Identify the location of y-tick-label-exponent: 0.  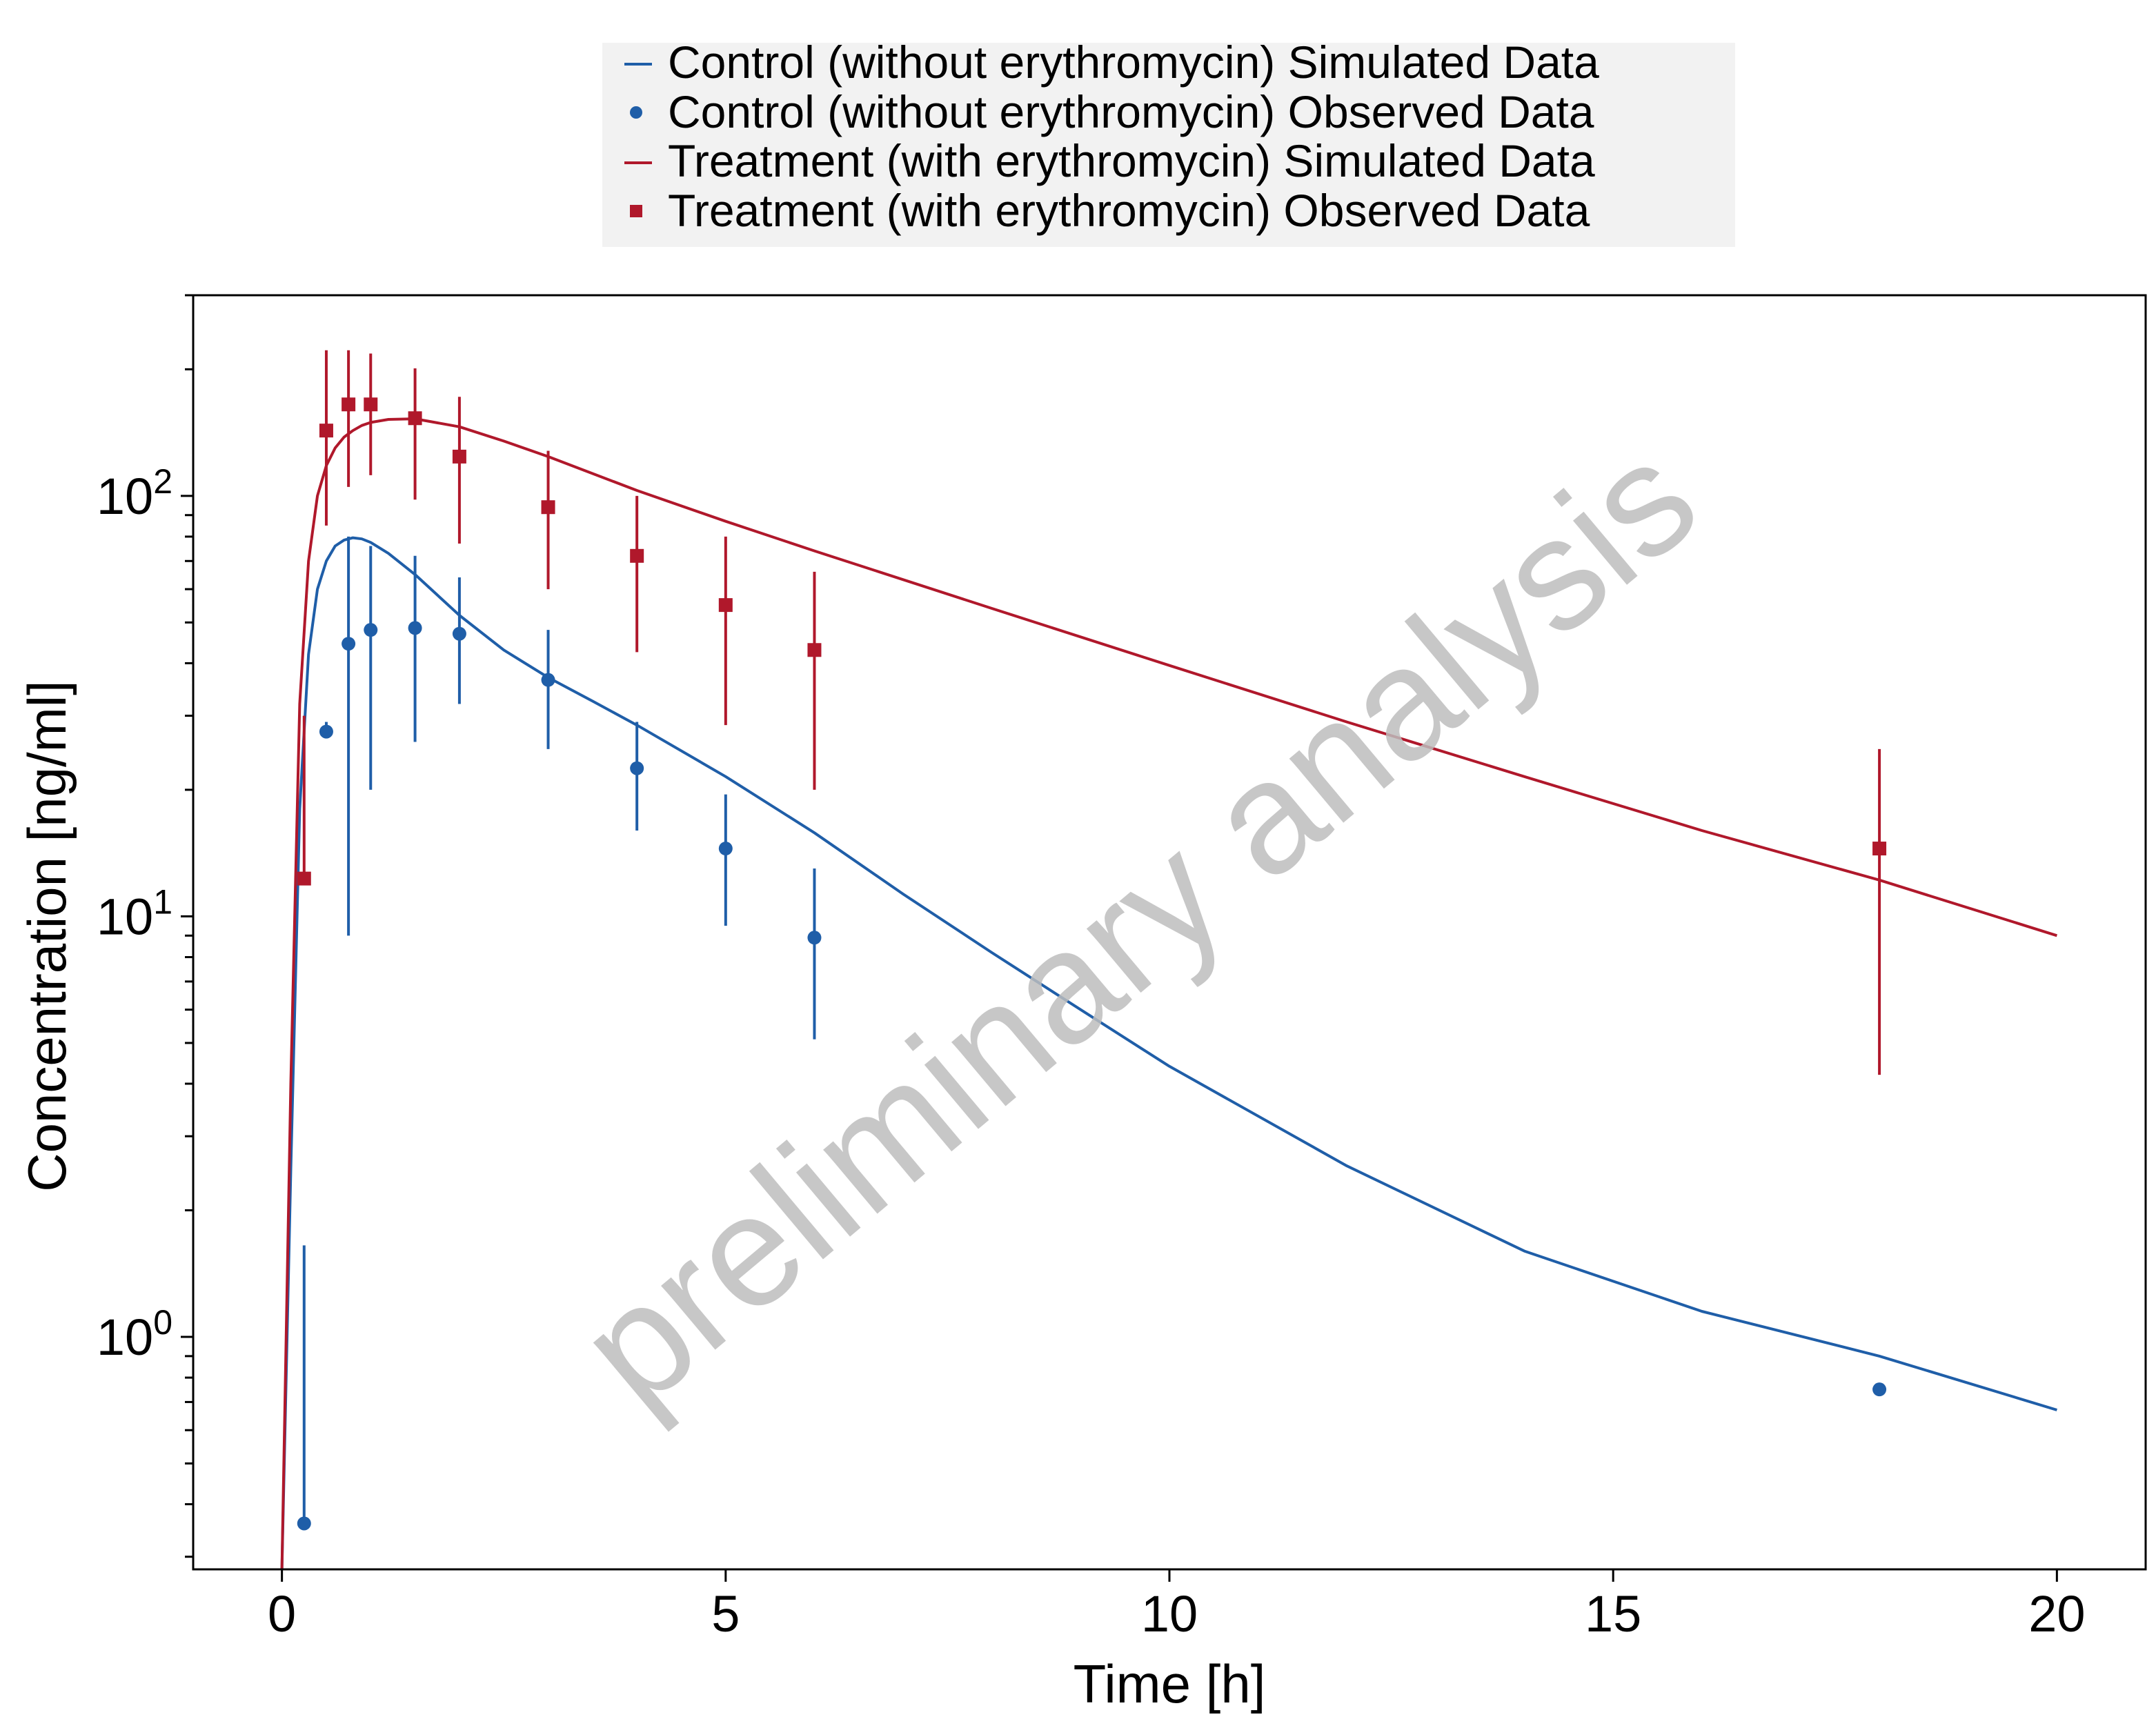
(163, 1322).